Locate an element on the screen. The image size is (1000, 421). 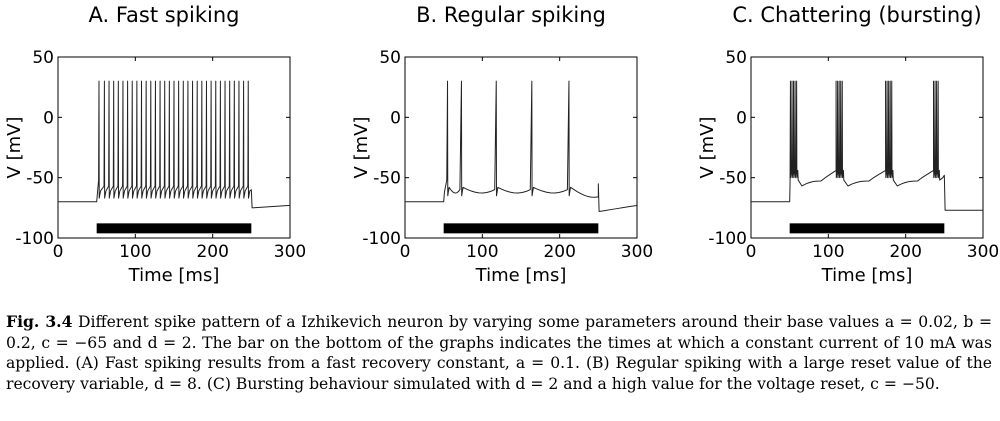
chart-title: A. Fast spiking is located at coordinates (164, 15).